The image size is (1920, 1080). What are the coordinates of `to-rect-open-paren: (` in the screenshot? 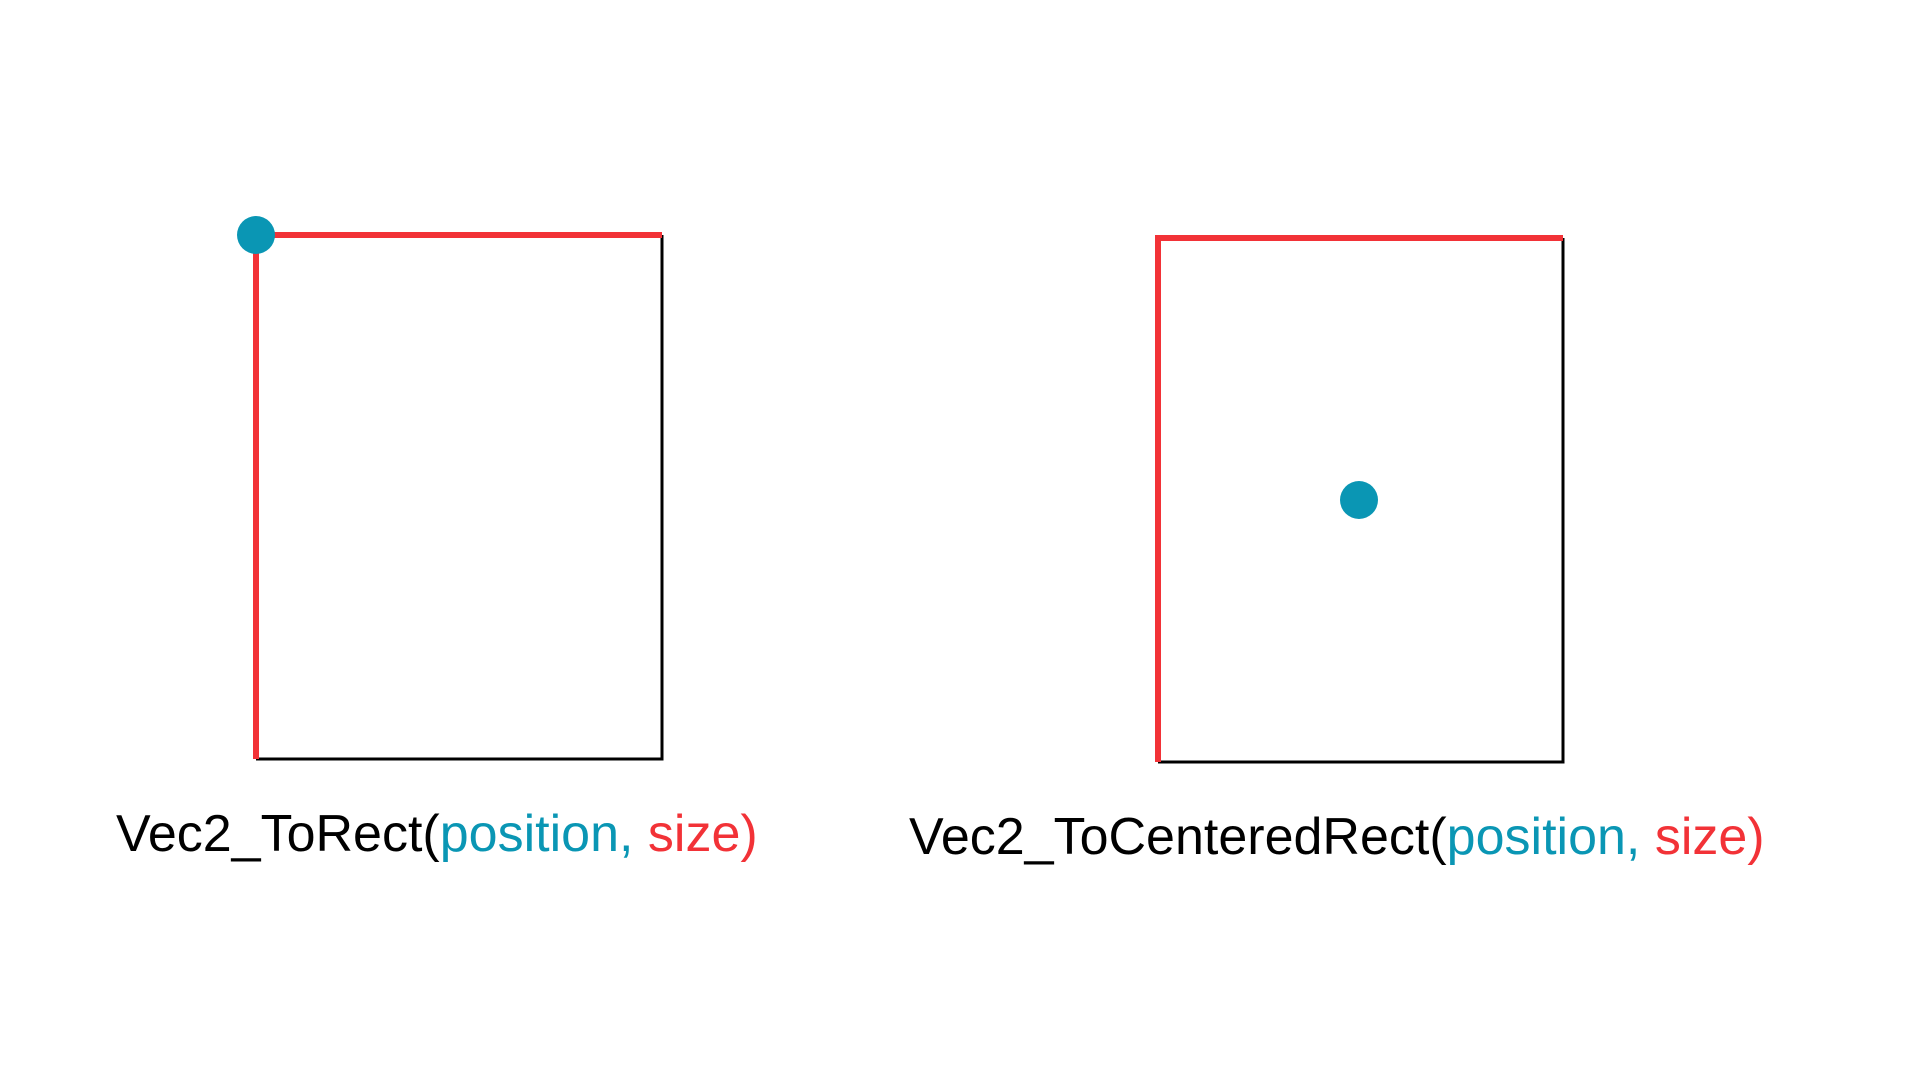 It's located at (431, 834).